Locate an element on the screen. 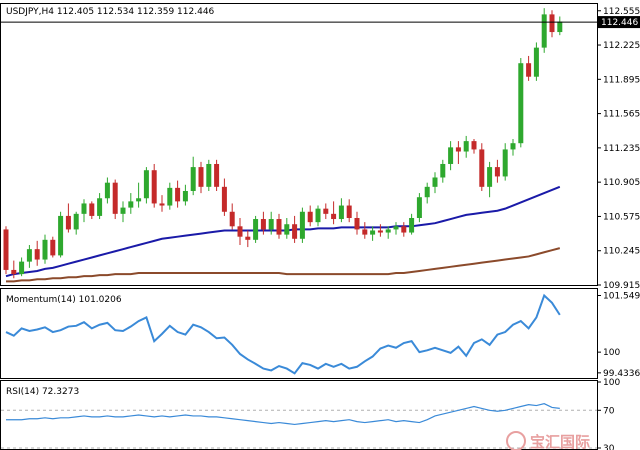 The height and width of the screenshot is (450, 640). watermark-text: 宝汇国际 is located at coordinates (560, 441).